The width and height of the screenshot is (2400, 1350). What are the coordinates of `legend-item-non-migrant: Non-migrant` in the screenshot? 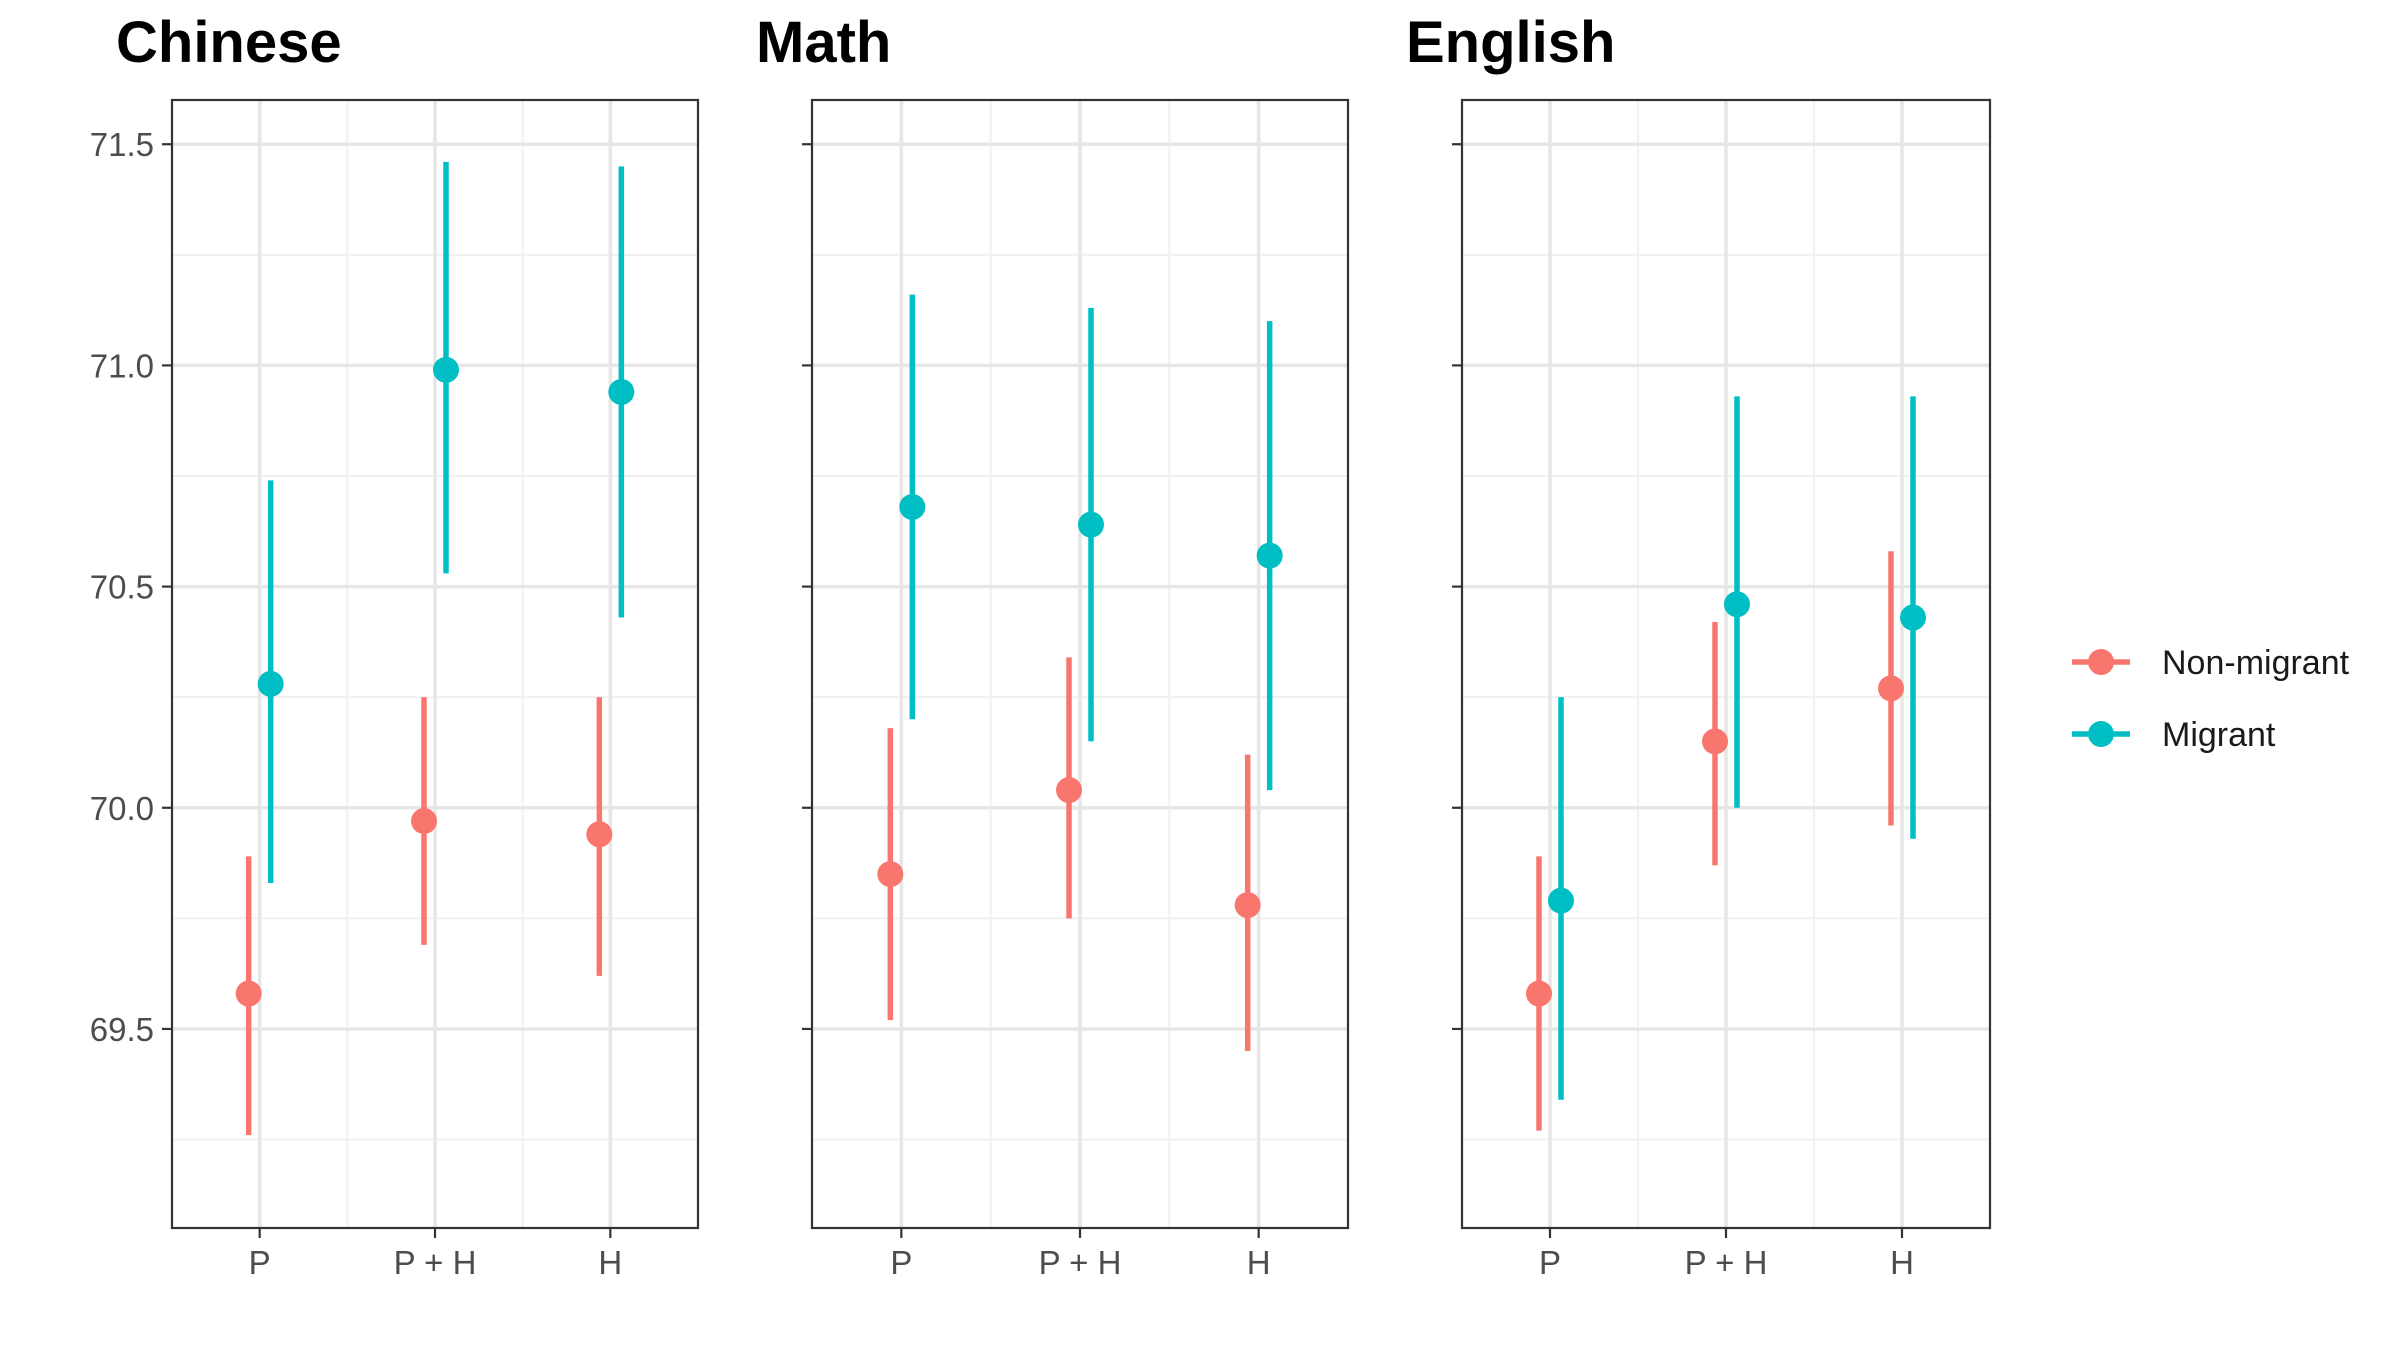 It's located at (2211, 663).